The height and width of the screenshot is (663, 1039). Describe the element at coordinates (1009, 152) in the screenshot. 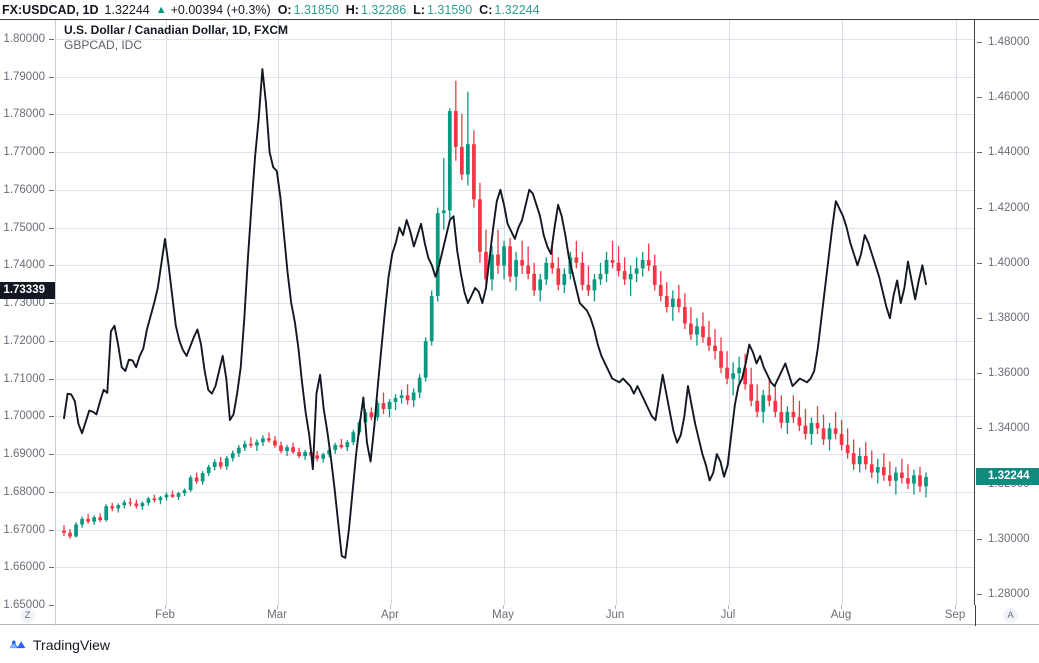

I see `right-axis-tick-label: 1.44000` at that location.